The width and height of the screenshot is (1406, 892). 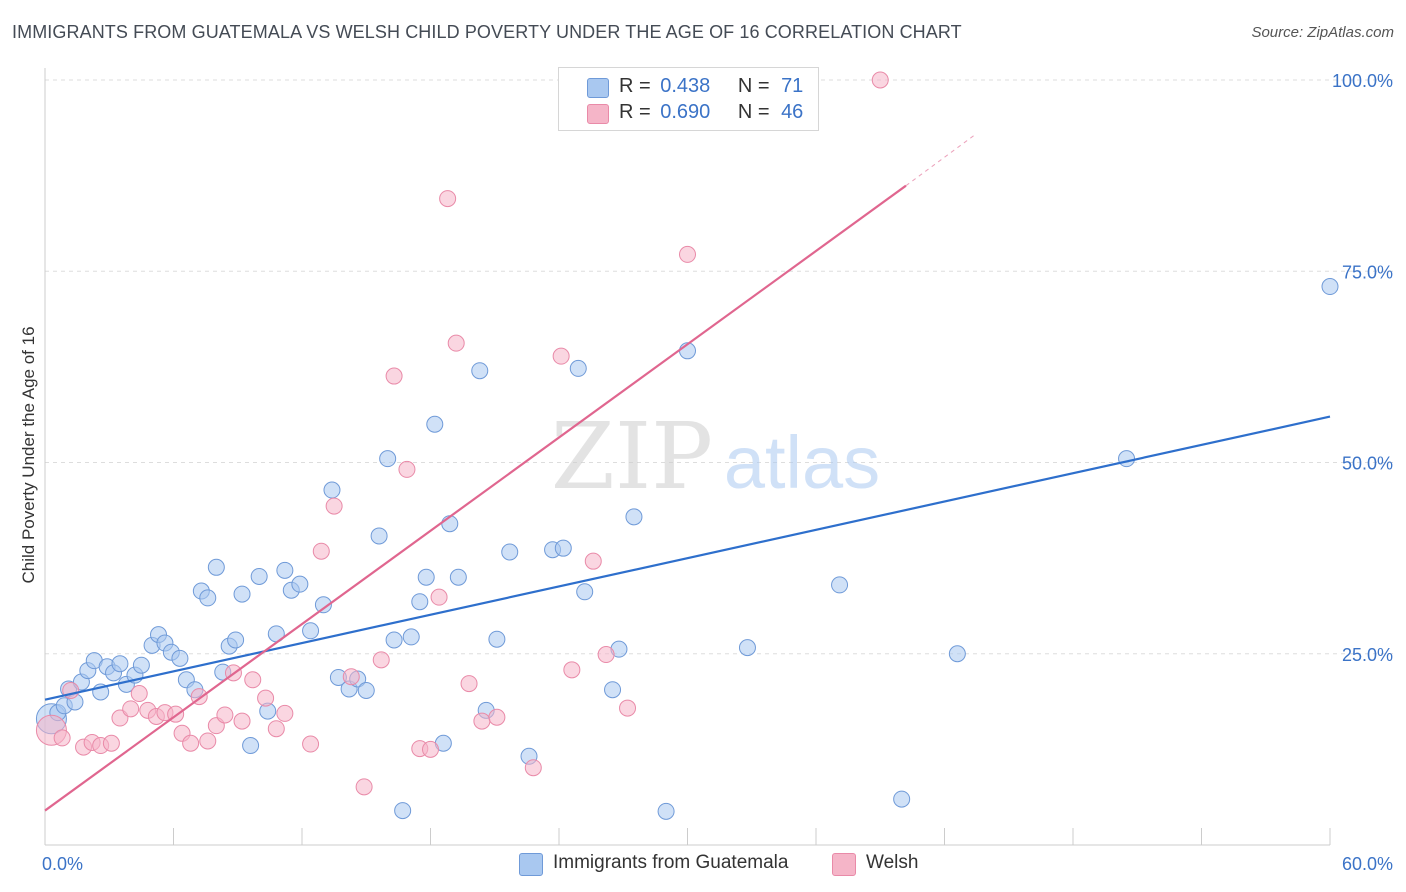 I want to click on bottom-legend-swatch-blue, so click(x=531, y=864).